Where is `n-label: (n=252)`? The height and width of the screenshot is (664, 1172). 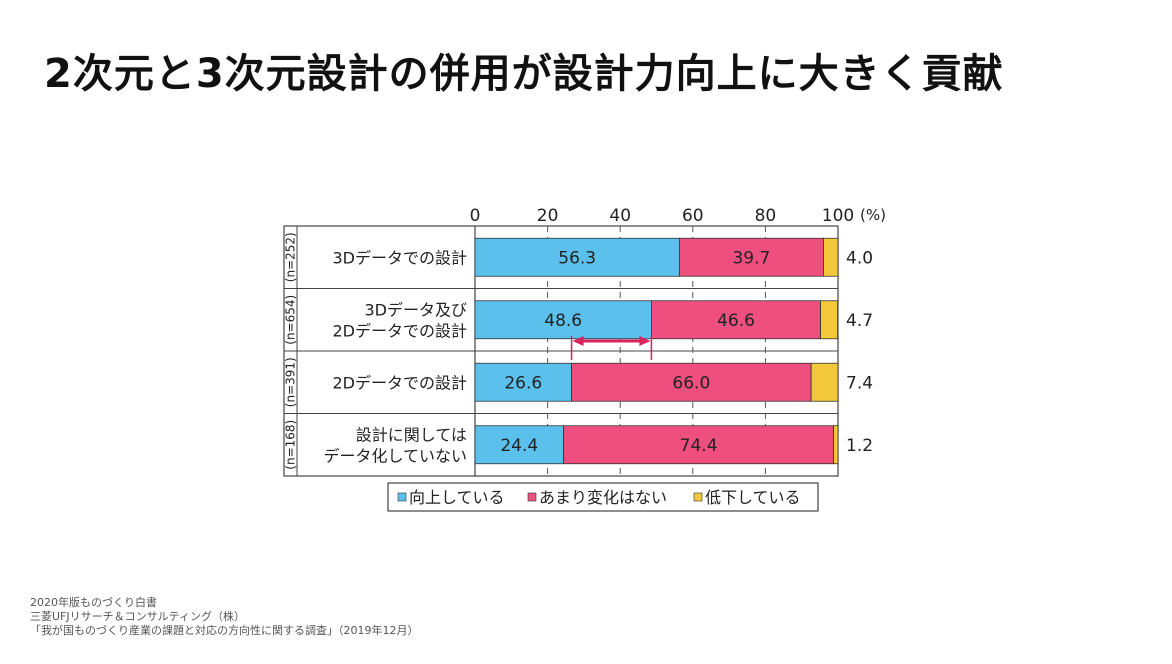
n-label: (n=252) is located at coordinates (291, 257).